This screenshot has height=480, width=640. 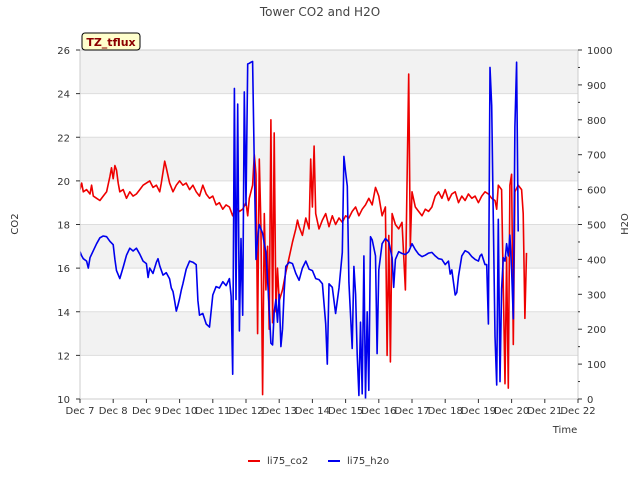 I want to click on y-right-tick-label: 400, so click(x=596, y=260).